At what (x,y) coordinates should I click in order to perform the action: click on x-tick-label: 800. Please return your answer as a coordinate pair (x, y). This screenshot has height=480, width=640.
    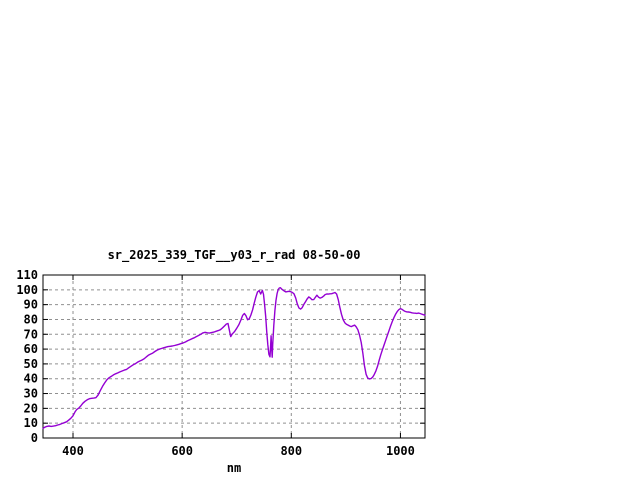
    Looking at the image, I should click on (291, 451).